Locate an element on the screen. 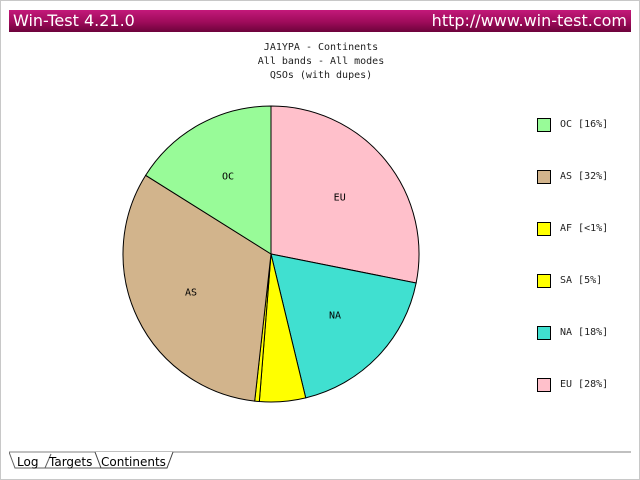  pie-slice-as is located at coordinates (197, 288).